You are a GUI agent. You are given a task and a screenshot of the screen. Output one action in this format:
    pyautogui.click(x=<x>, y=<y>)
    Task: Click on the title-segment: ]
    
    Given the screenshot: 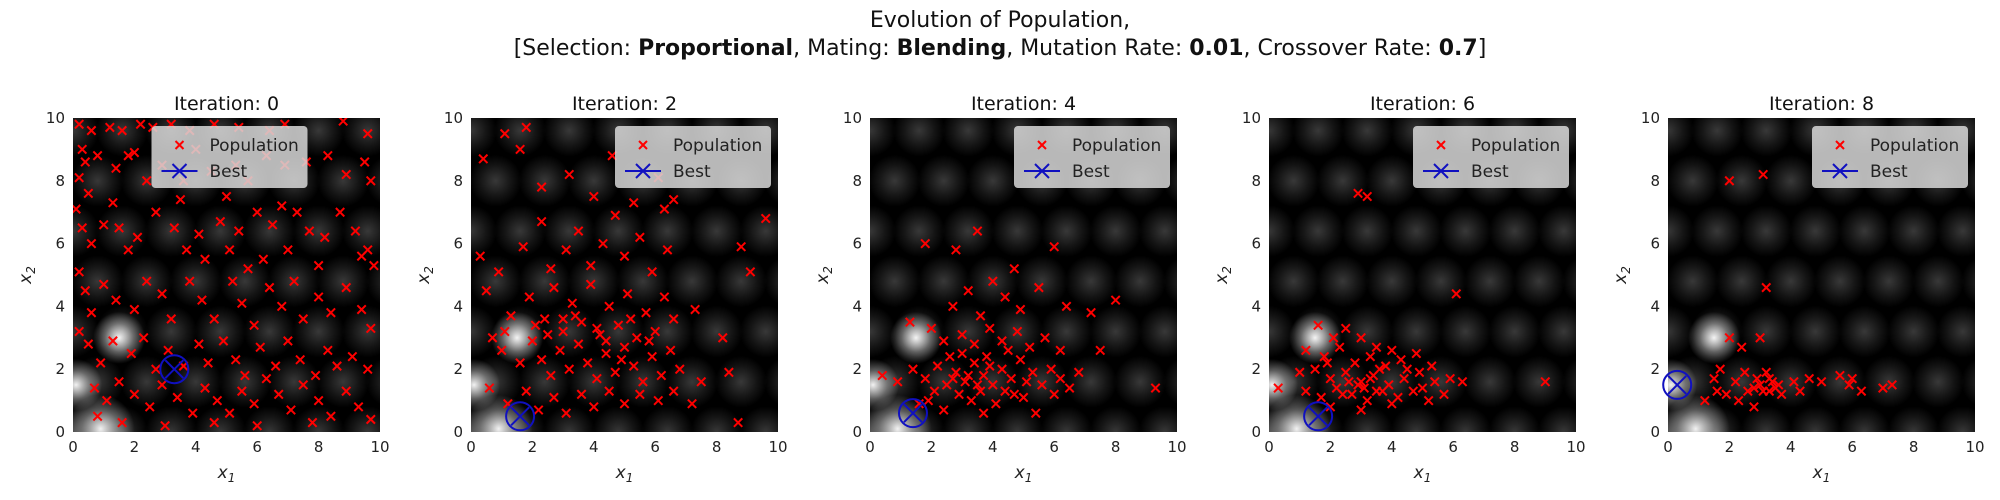 What is the action you would take?
    pyautogui.click(x=1482, y=48)
    